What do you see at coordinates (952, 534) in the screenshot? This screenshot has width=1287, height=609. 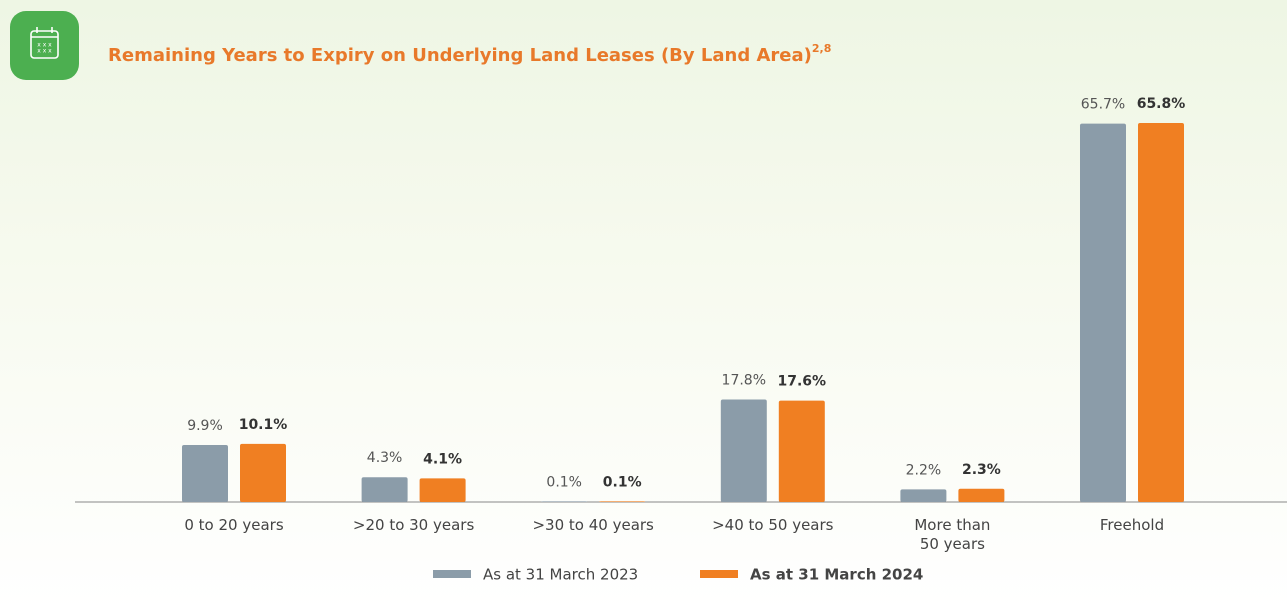 I see `x-tick-label: More than 50 years` at bounding box center [952, 534].